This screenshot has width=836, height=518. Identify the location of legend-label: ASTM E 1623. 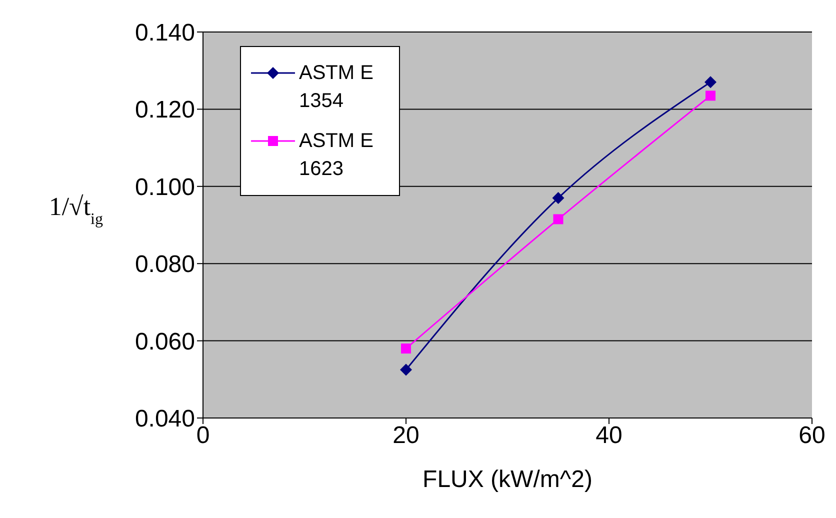
(336, 155).